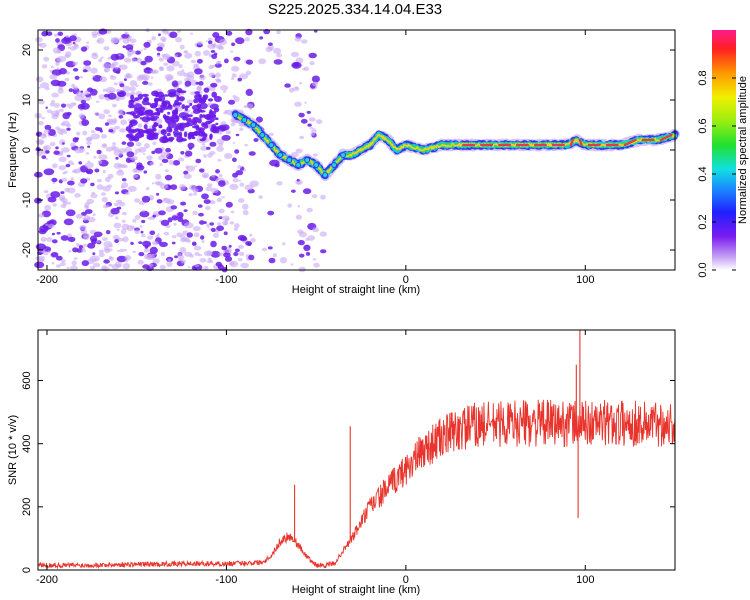 The image size is (750, 600). What do you see at coordinates (455, 145) in the screenshot?
I see `spectrogram-ridge` at bounding box center [455, 145].